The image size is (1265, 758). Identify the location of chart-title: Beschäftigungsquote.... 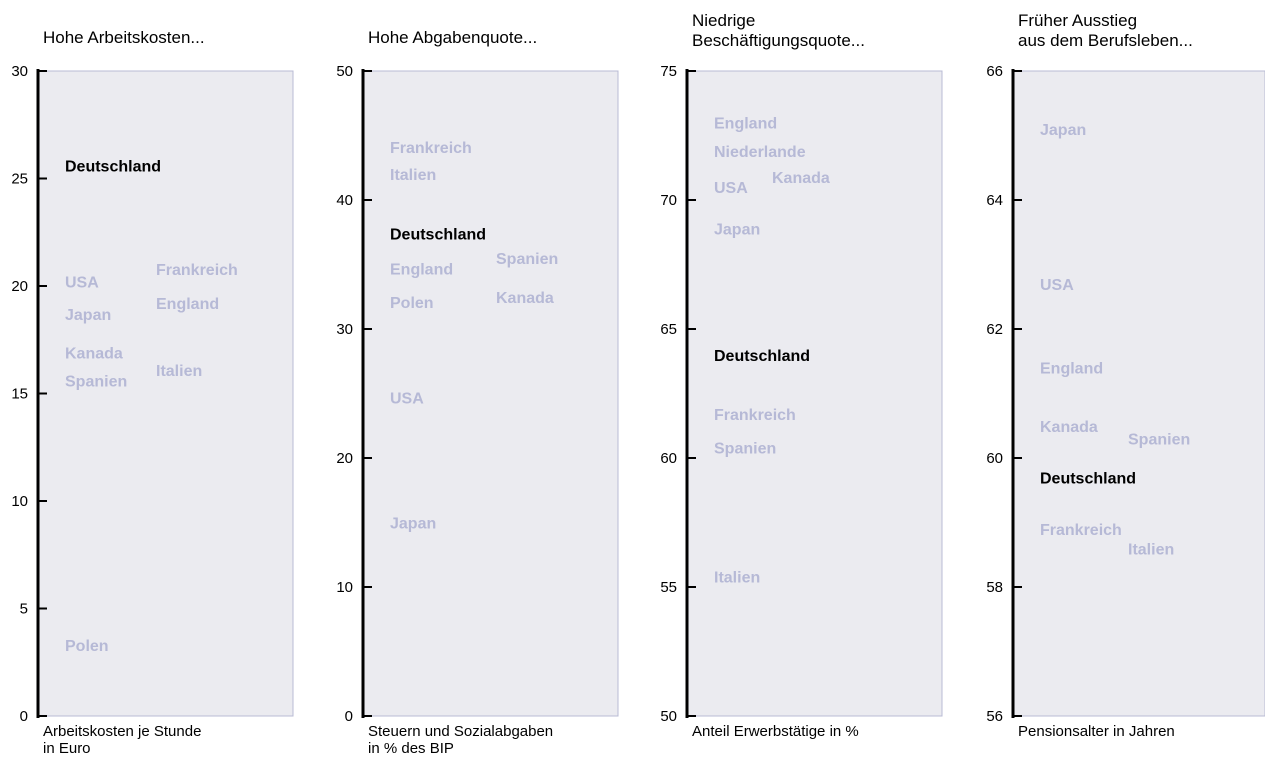
(778, 40).